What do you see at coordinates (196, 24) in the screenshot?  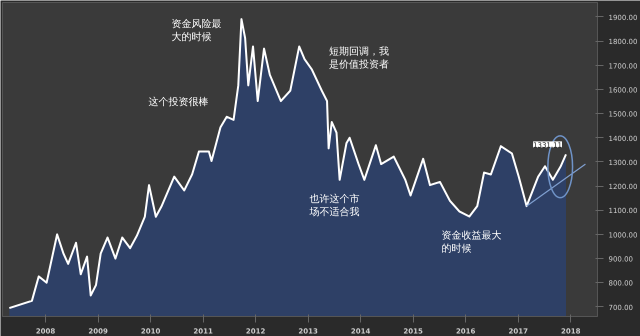 I see `annotation: 资金风险最` at bounding box center [196, 24].